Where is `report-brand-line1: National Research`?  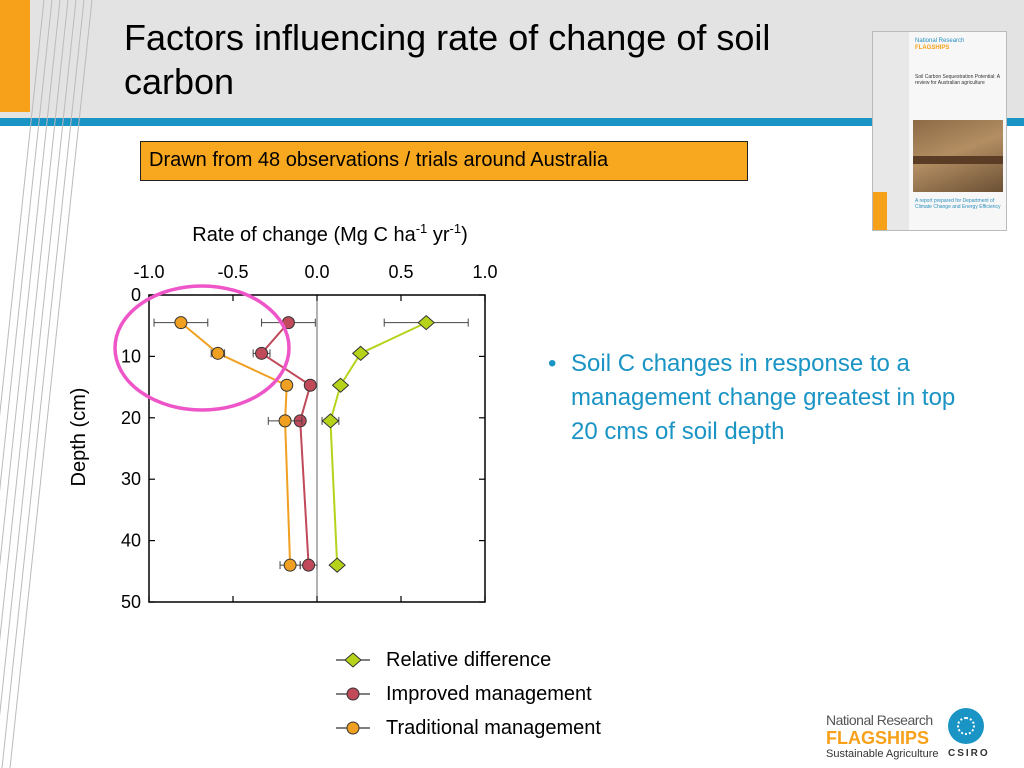
report-brand-line1: National Research is located at coordinates (940, 41).